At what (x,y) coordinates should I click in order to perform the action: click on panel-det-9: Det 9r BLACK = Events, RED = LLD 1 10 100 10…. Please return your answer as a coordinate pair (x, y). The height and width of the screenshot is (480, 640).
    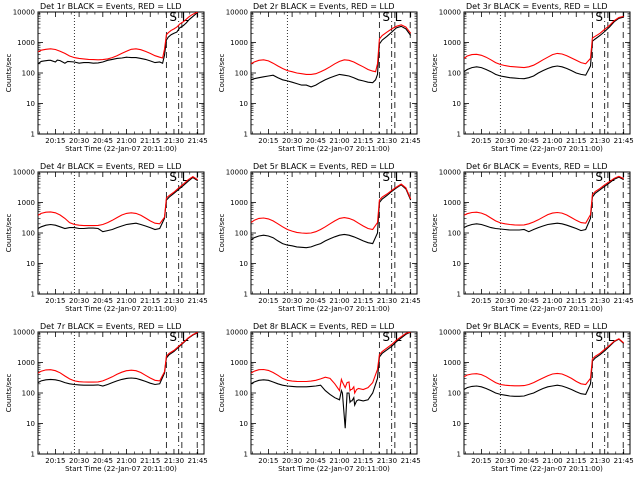
    Looking at the image, I should click on (532, 397).